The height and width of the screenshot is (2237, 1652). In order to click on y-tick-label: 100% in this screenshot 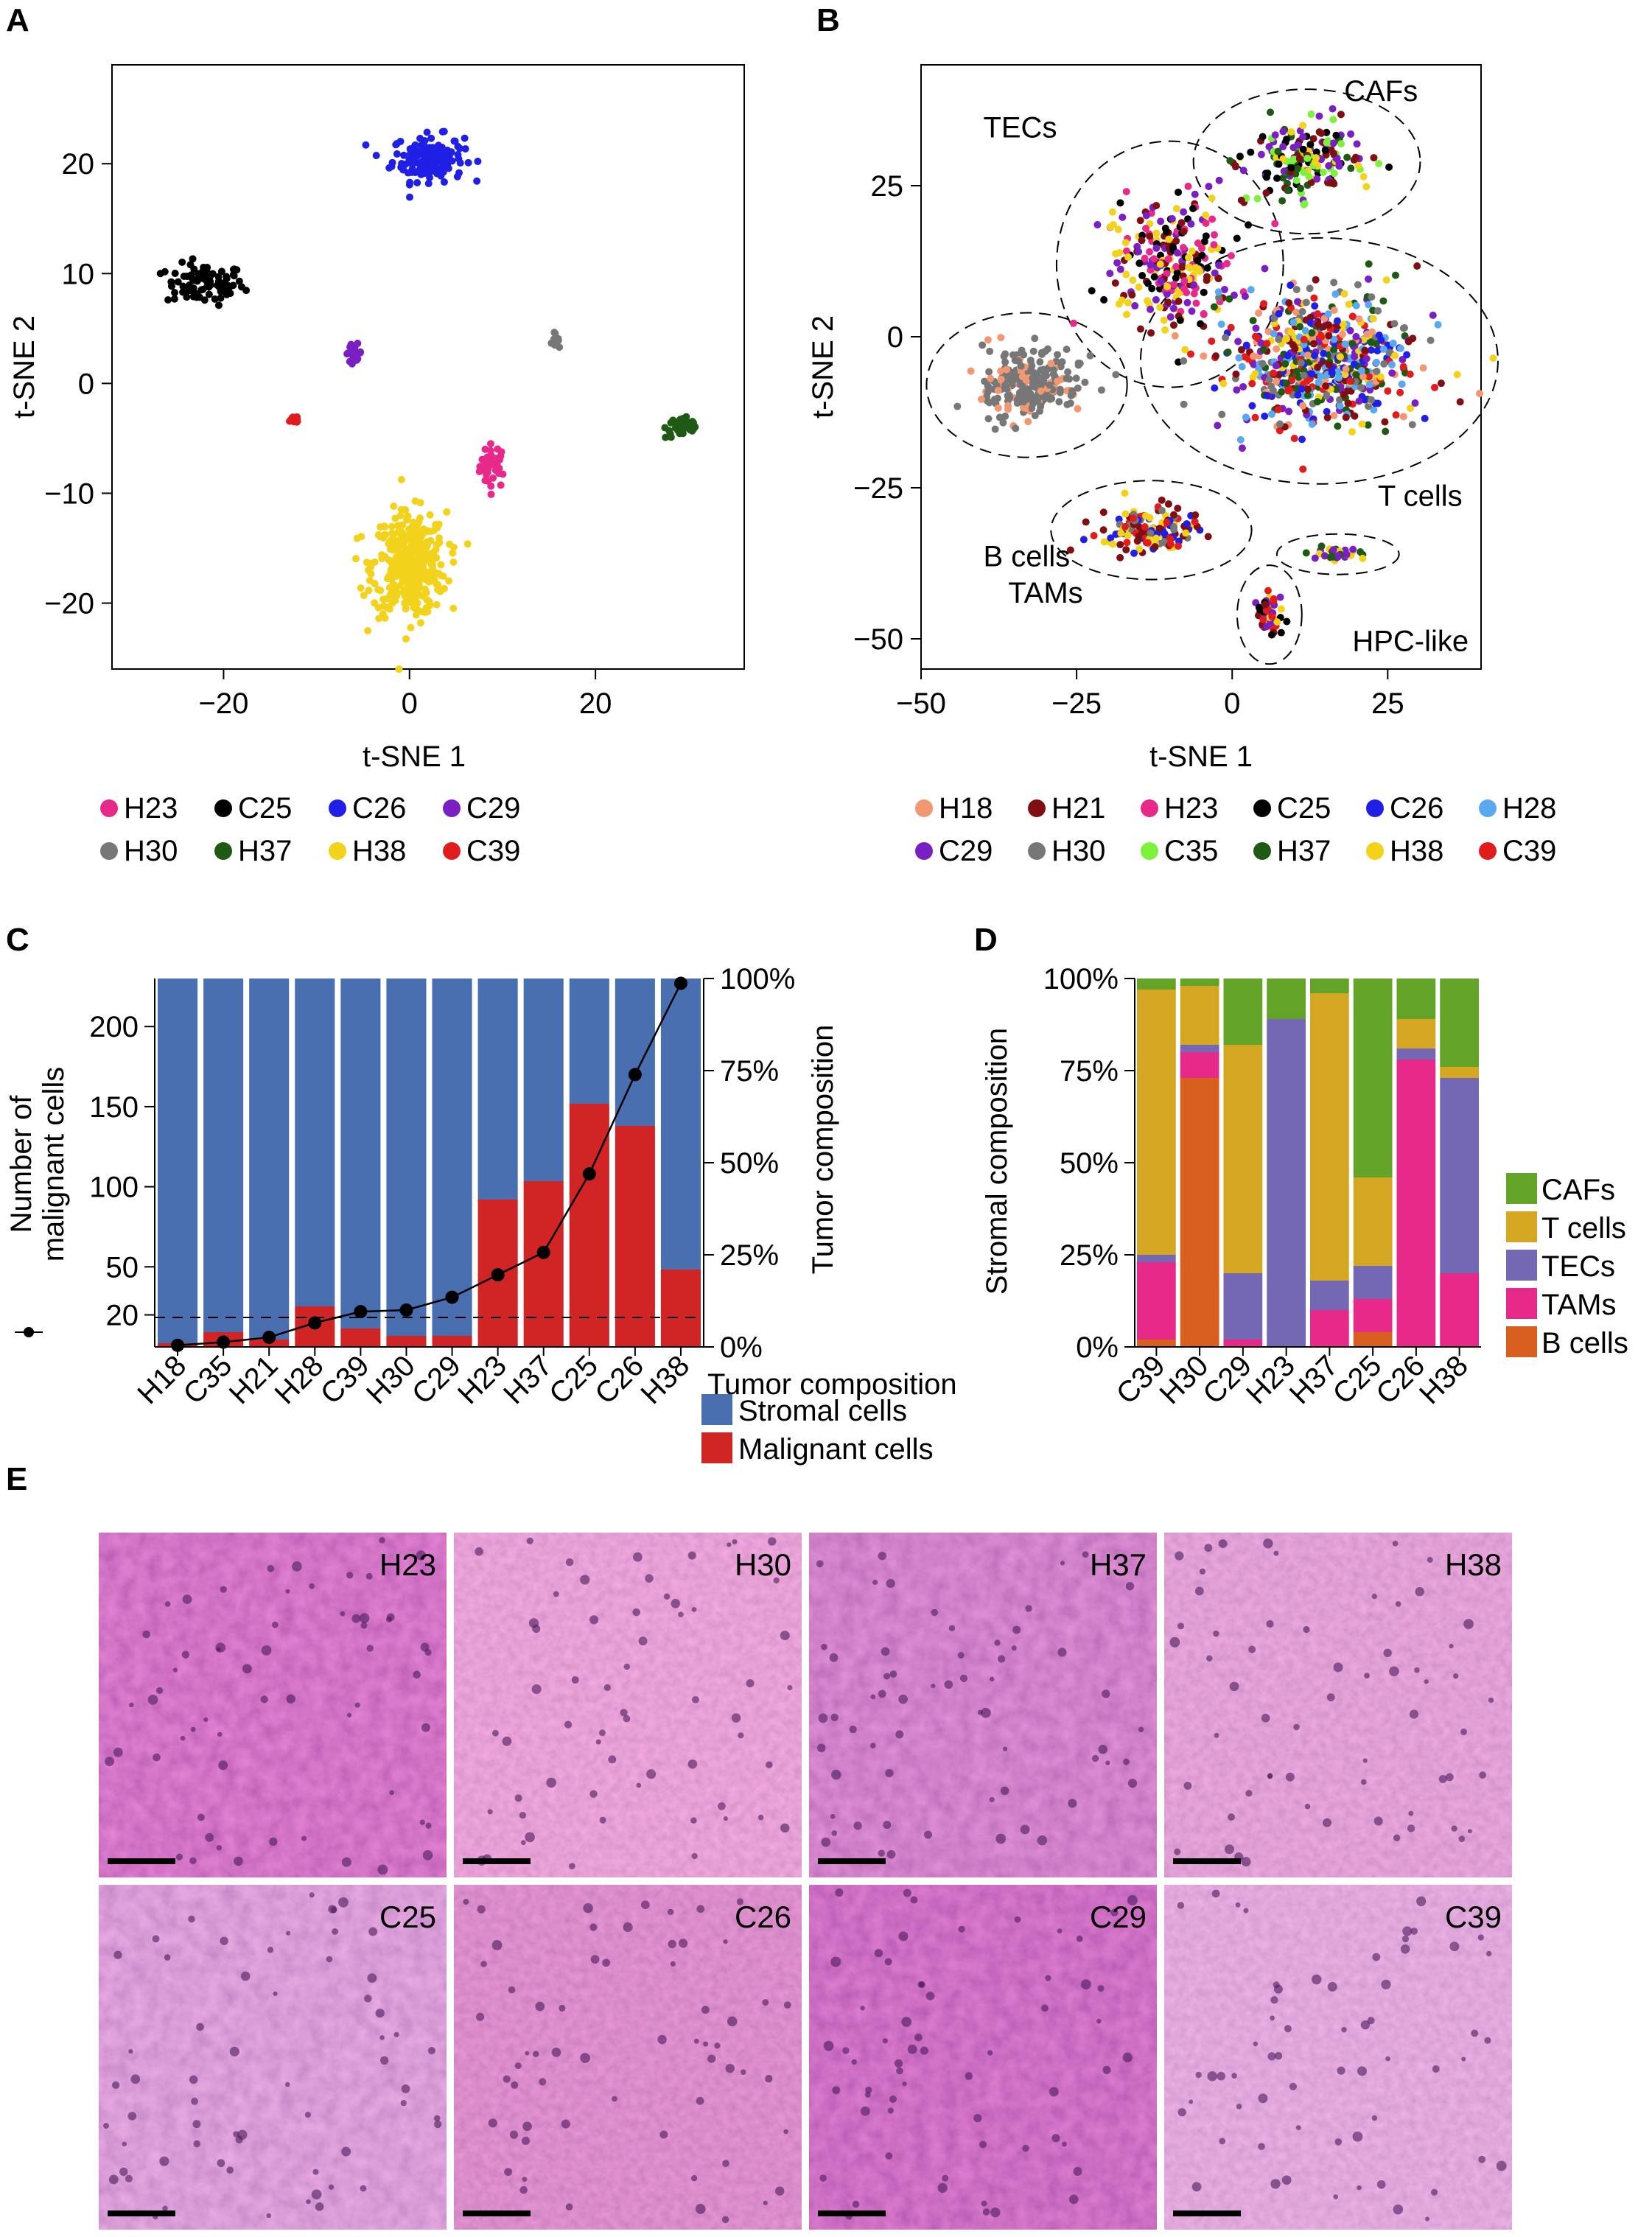, I will do `click(1081, 979)`.